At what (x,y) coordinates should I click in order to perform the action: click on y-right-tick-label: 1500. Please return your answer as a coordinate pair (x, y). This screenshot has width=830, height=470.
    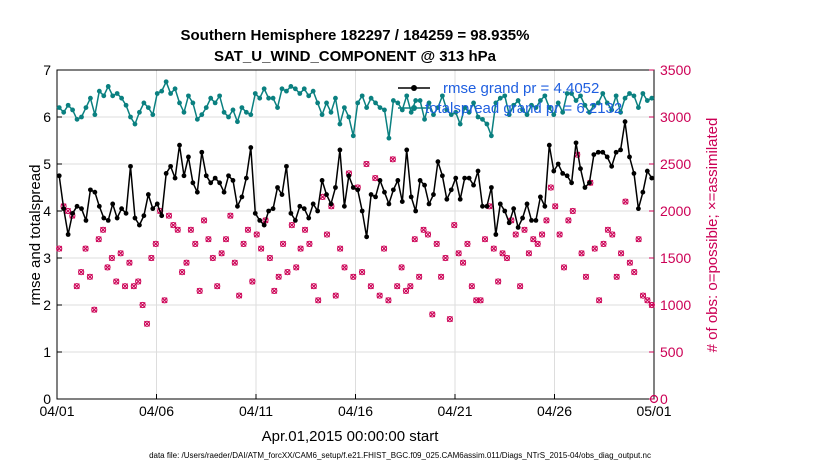
    Looking at the image, I should click on (675, 258).